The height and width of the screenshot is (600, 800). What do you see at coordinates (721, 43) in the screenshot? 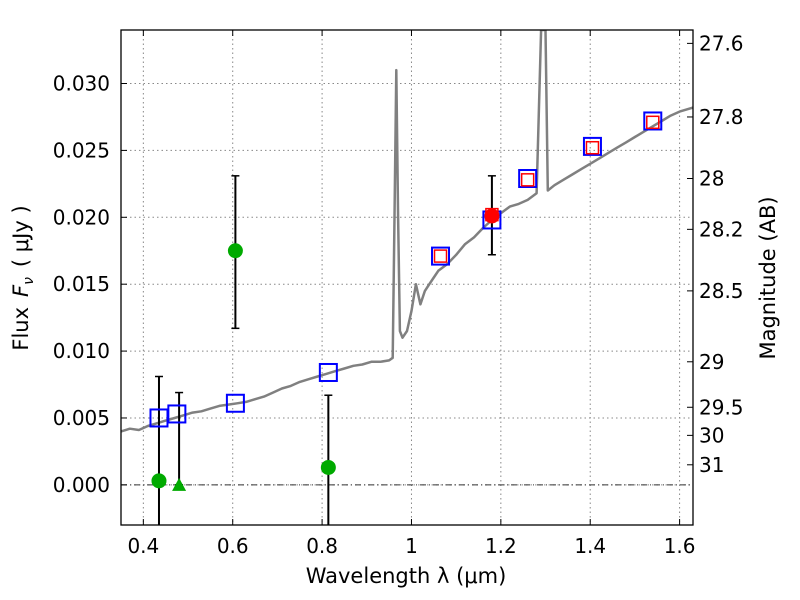
I see `y2-tick-label: 27.6` at bounding box center [721, 43].